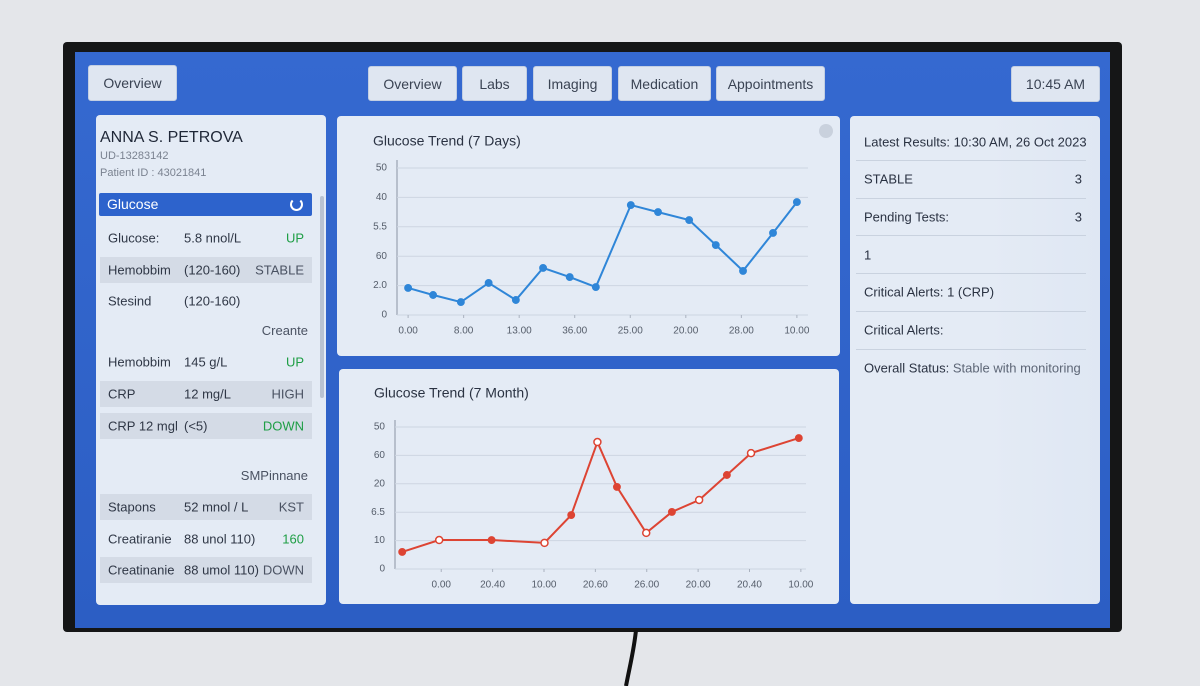  I want to click on result-label: Pending Tests:, so click(907, 217).